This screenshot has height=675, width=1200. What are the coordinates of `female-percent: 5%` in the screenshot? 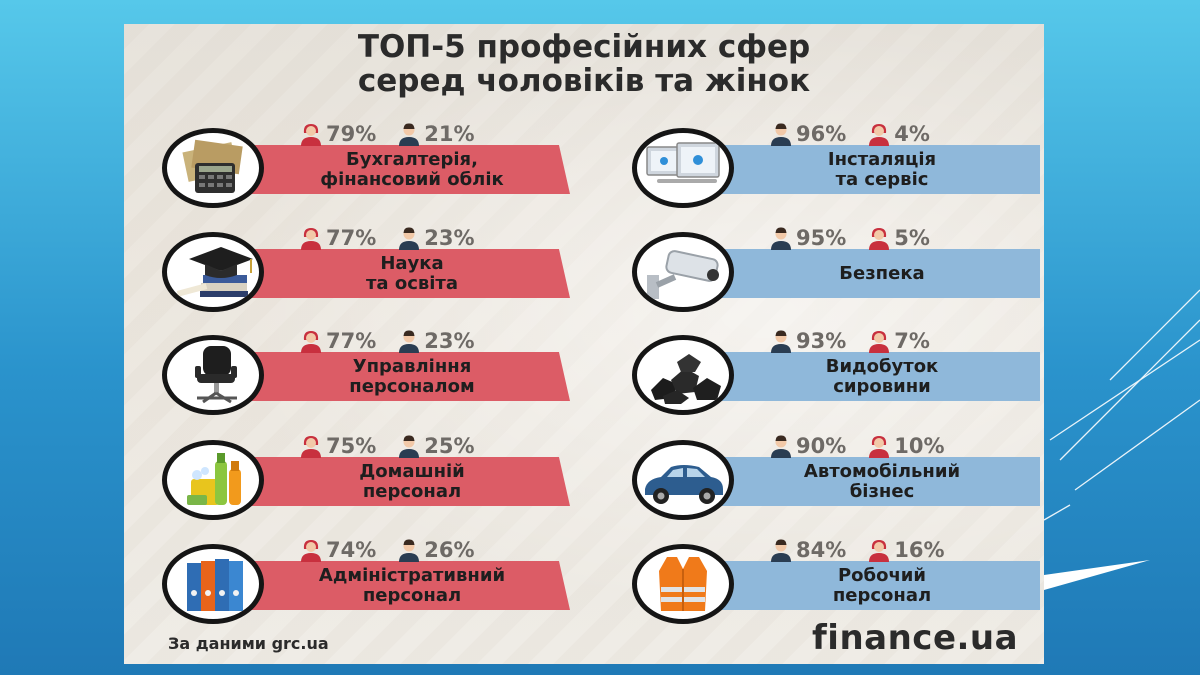 It's located at (912, 238).